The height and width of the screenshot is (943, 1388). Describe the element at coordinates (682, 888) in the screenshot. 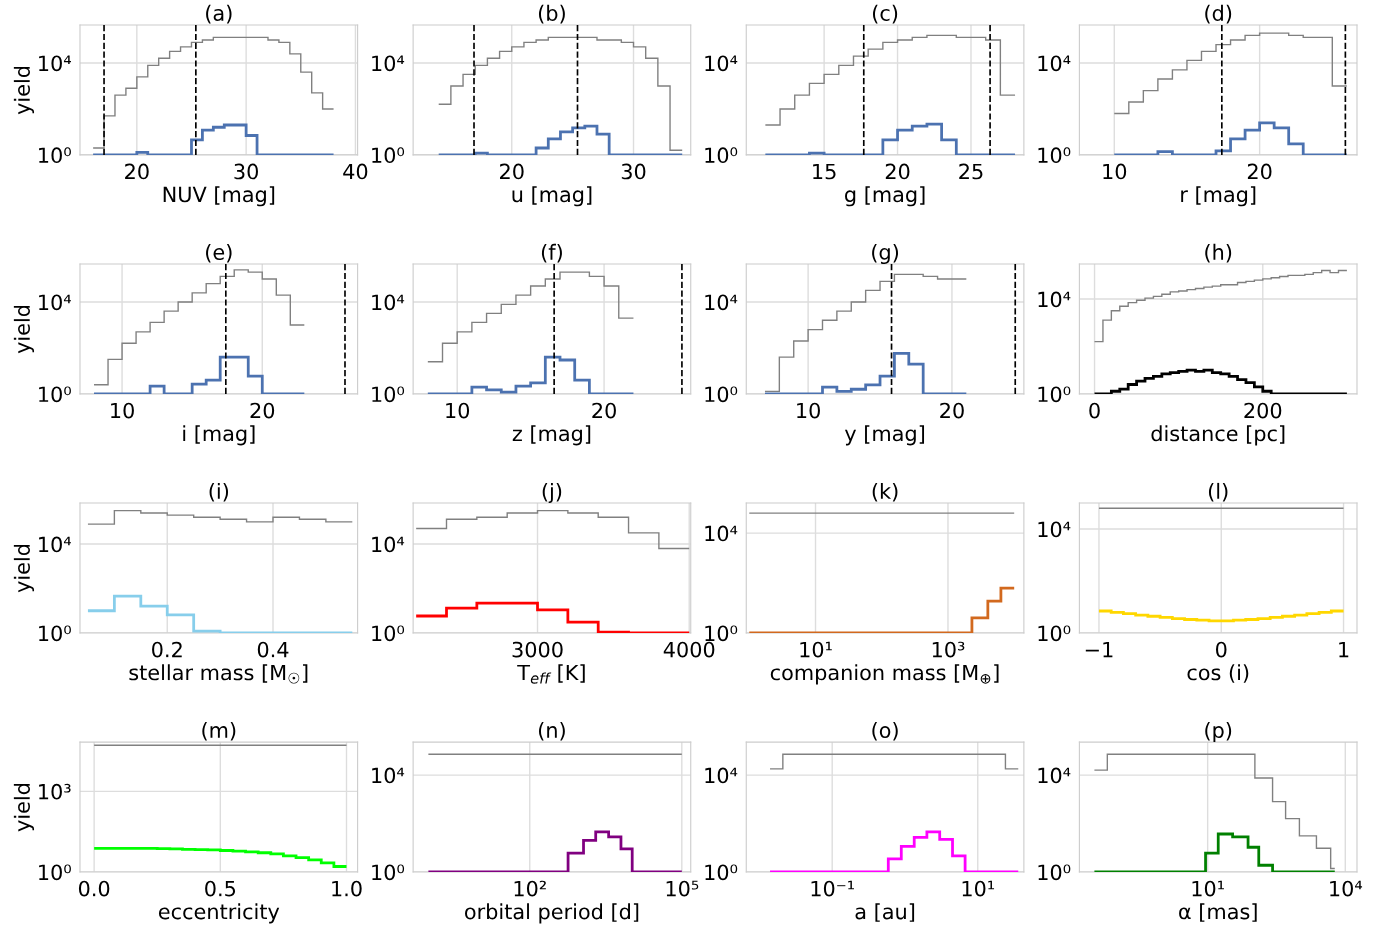

I see `x-tick-label: 10⁵` at that location.